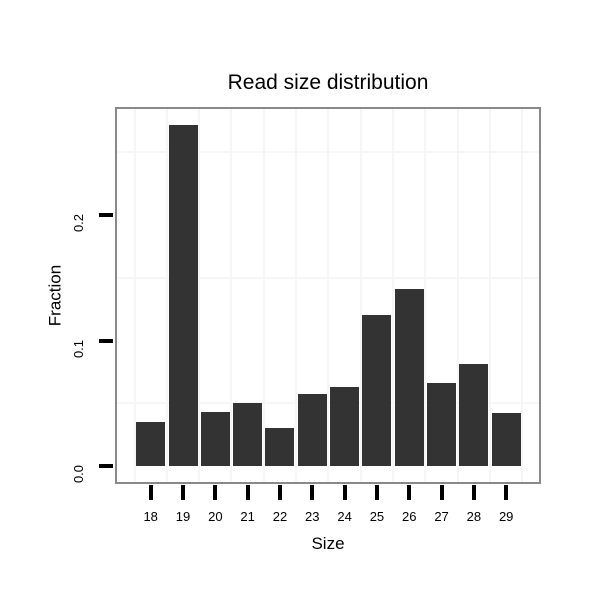 This screenshot has height=600, width=600. What do you see at coordinates (215, 516) in the screenshot?
I see `x-tick-label: 20` at bounding box center [215, 516].